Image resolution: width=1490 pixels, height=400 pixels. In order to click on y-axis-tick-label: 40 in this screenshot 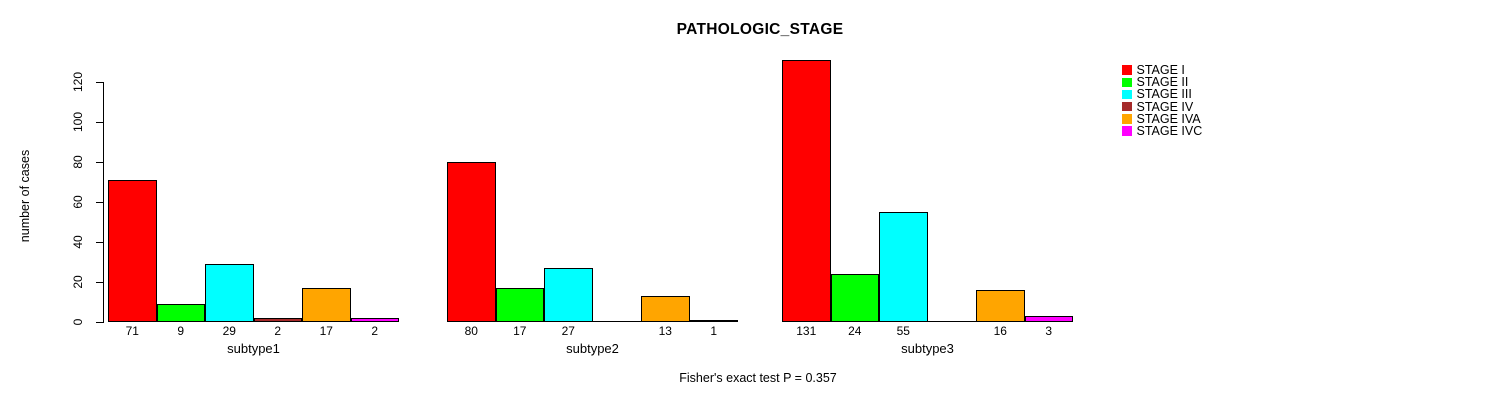, I will do `click(78, 242)`.